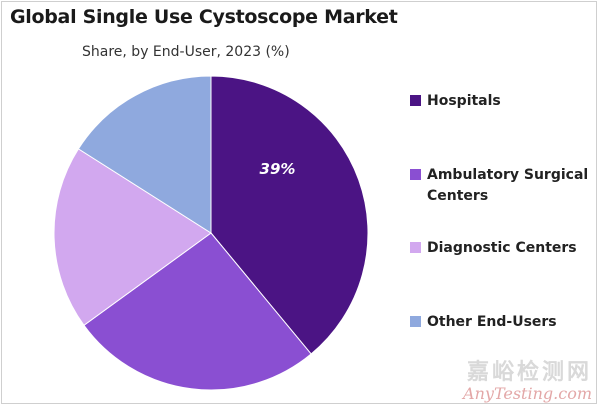 The height and width of the screenshot is (407, 600). I want to click on legend-label-other-end-users: Other End-Users, so click(492, 322).